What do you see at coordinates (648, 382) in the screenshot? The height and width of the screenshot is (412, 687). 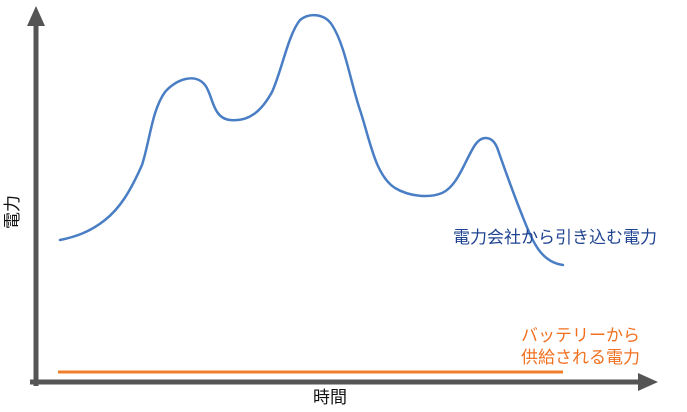 I see `x-axis-arrow` at bounding box center [648, 382].